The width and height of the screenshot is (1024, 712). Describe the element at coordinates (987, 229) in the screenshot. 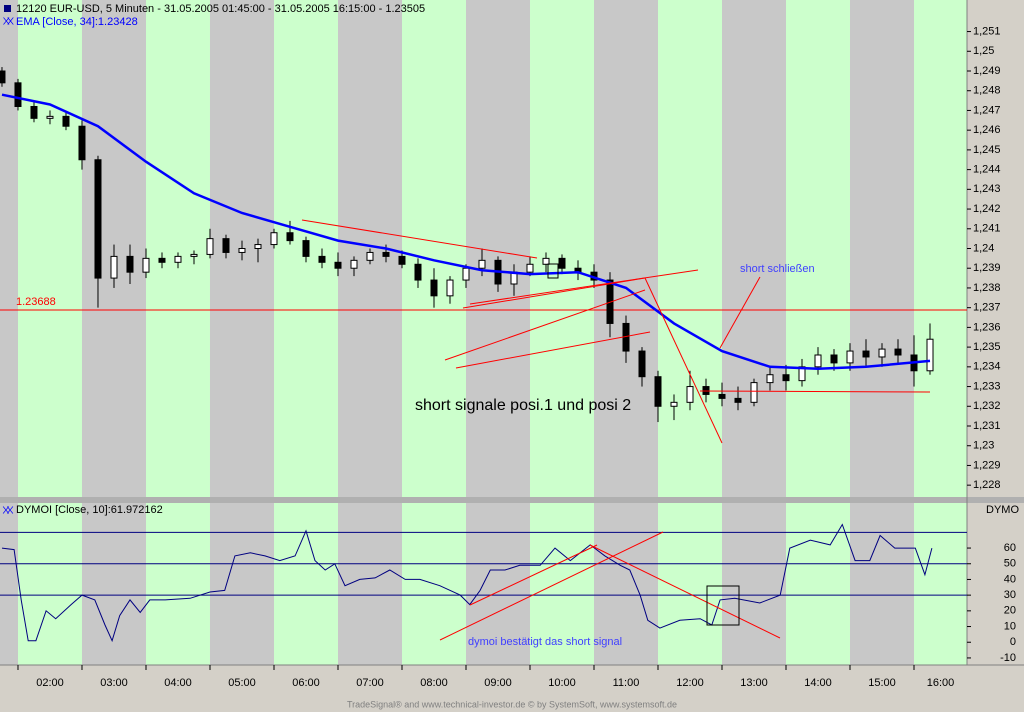

I see `y-tick-label: 1,241` at that location.